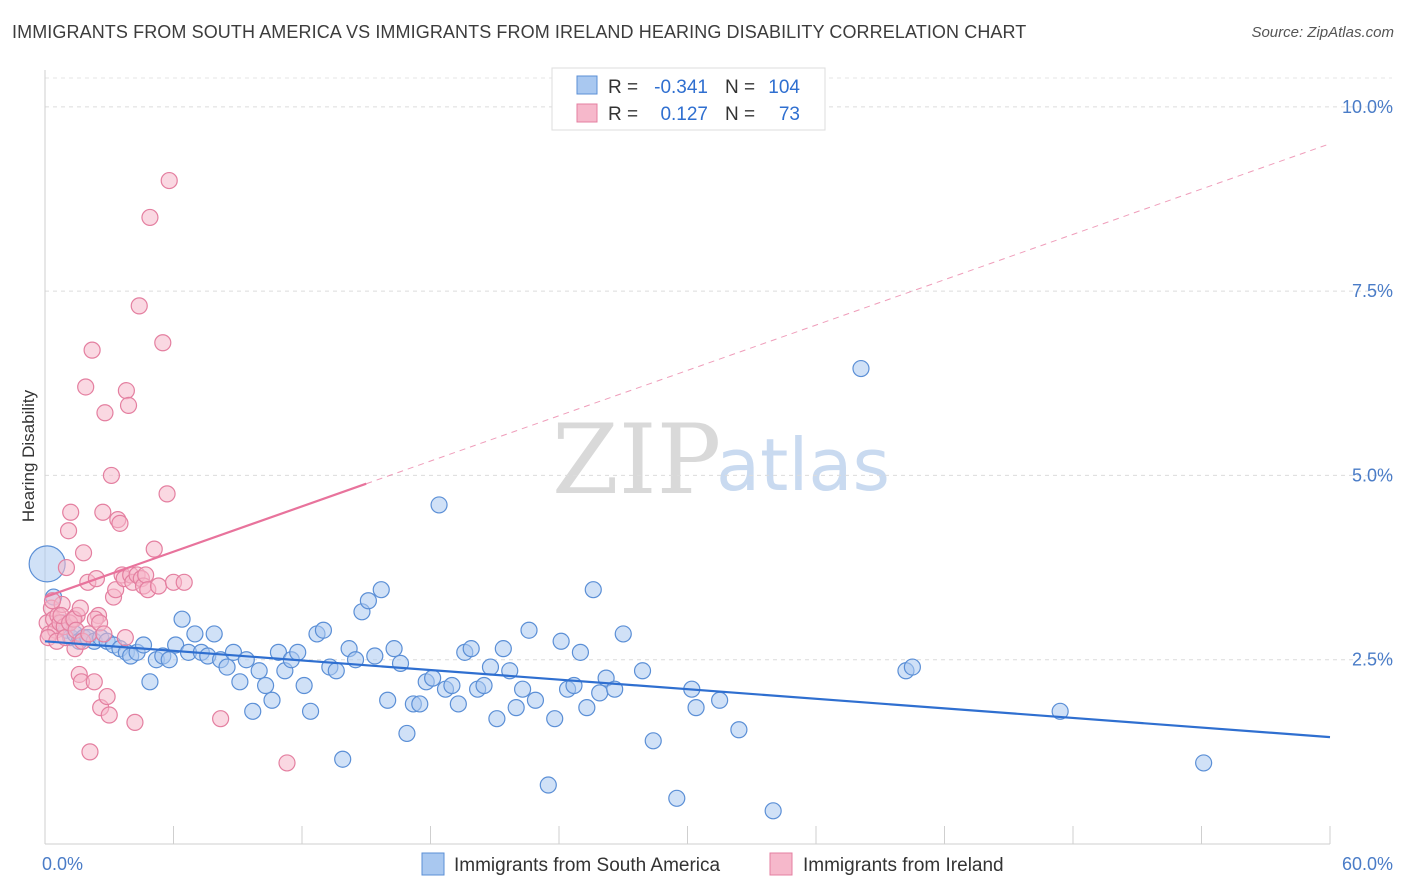  I want to click on y-axis-label: Hearing Disability, so click(28, 455).